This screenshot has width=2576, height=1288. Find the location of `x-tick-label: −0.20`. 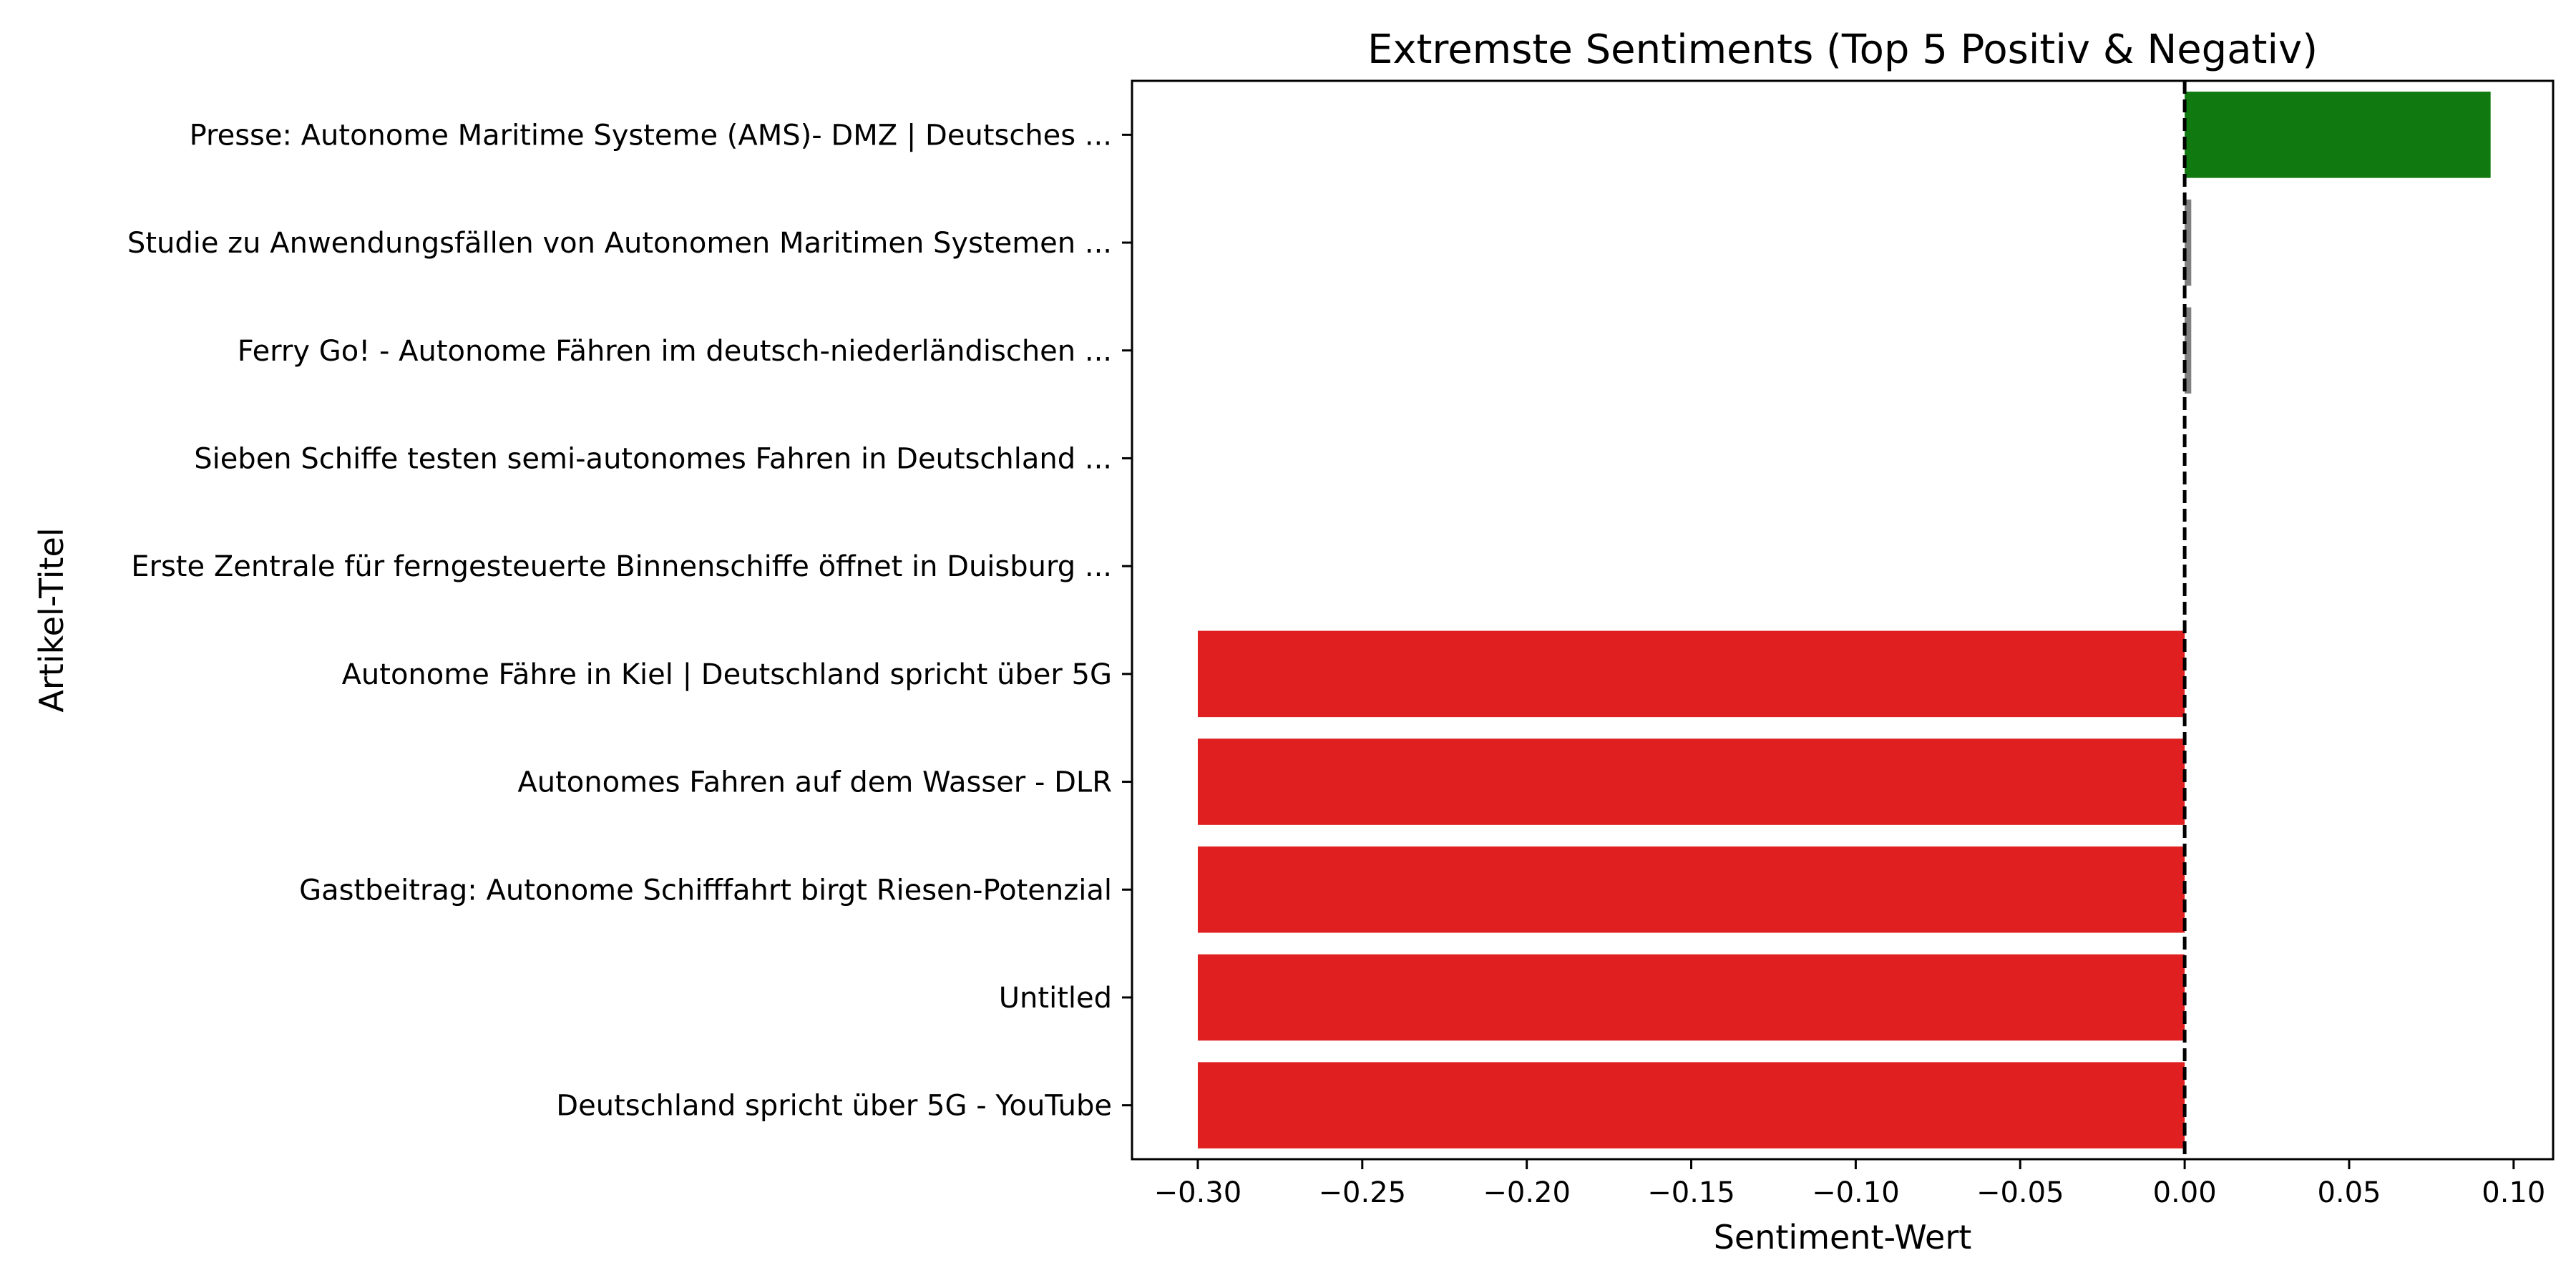

x-tick-label: −0.20 is located at coordinates (1527, 1192).